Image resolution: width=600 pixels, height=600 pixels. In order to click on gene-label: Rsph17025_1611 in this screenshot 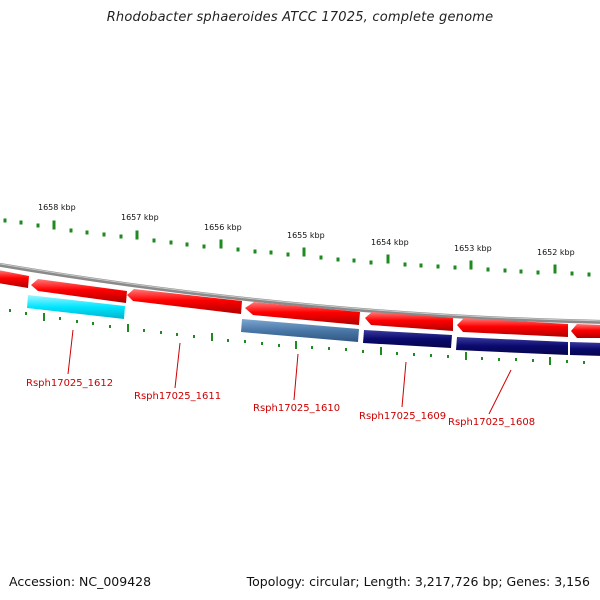, I will do `click(177, 396)`.